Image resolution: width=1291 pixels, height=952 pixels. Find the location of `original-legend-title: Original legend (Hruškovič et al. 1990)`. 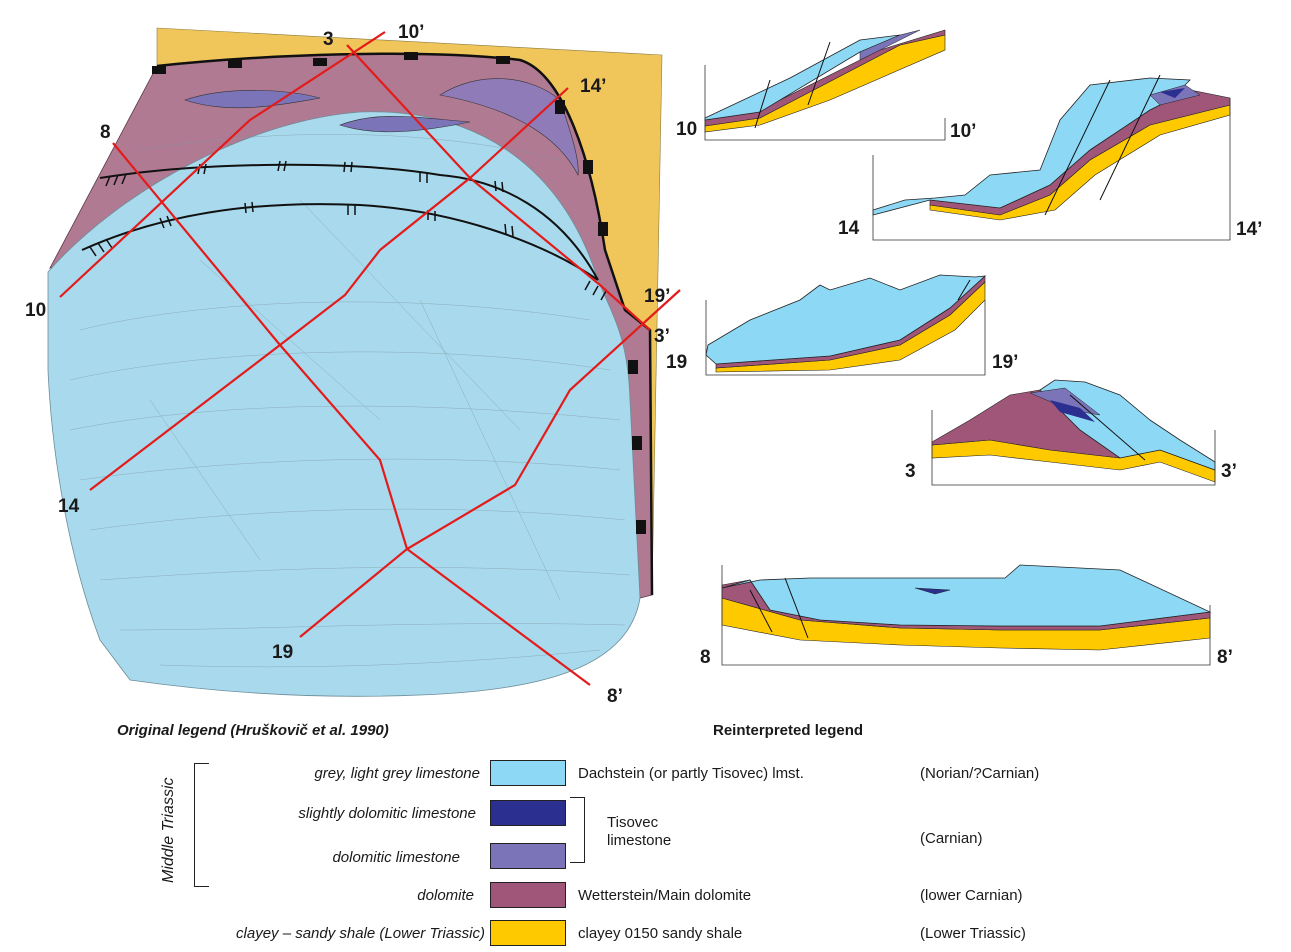

original-legend-title: Original legend (Hruškovič et al. 1990) is located at coordinates (253, 730).